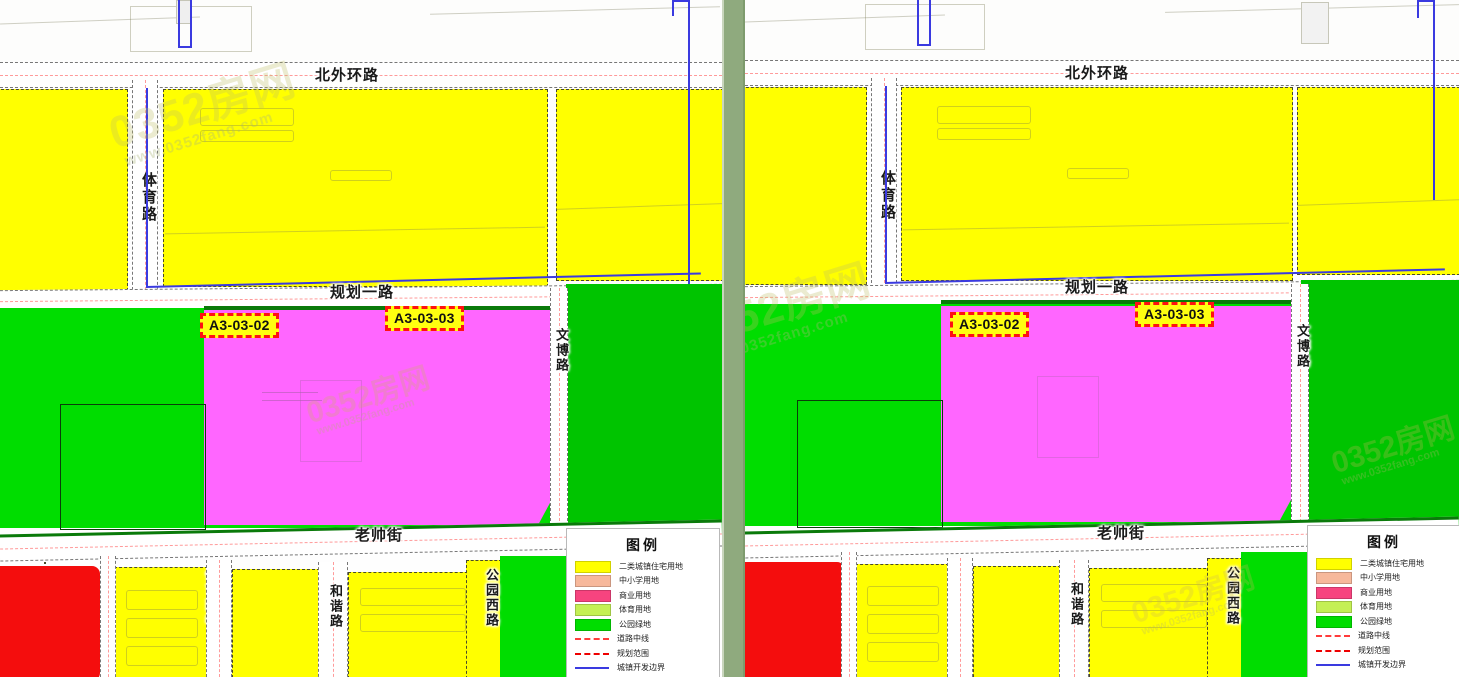 The height and width of the screenshot is (677, 1459). I want to click on pale-block-top, so click(1102, 30).